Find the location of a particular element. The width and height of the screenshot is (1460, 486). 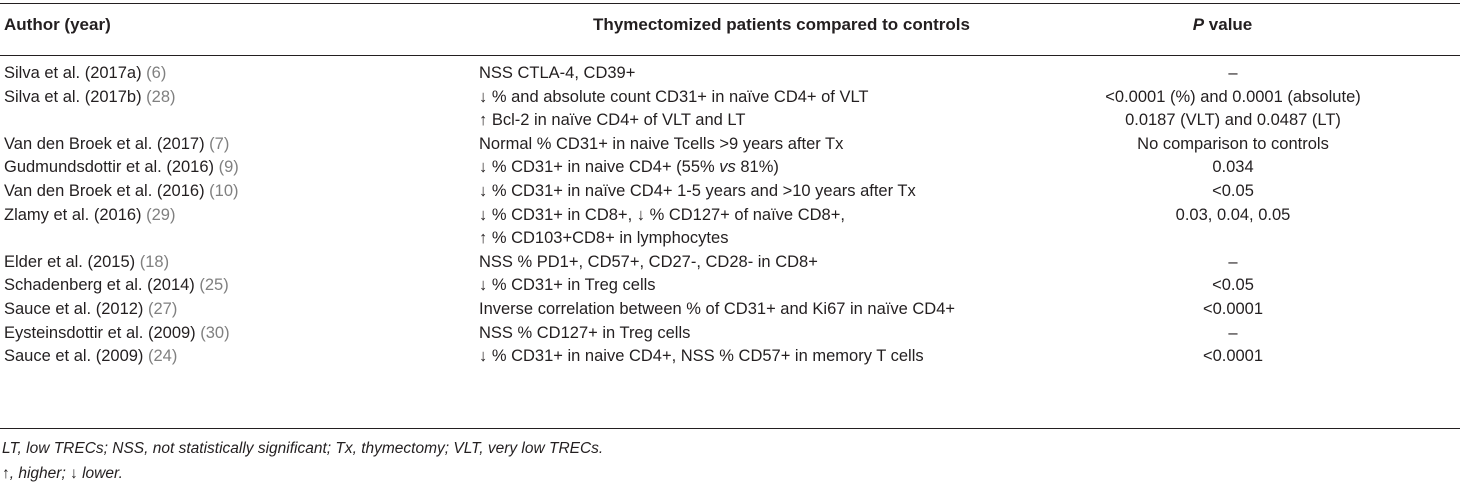

p-value-cell: <0.0001 (%) and 0.0001 (absolute) is located at coordinates (1233, 96).